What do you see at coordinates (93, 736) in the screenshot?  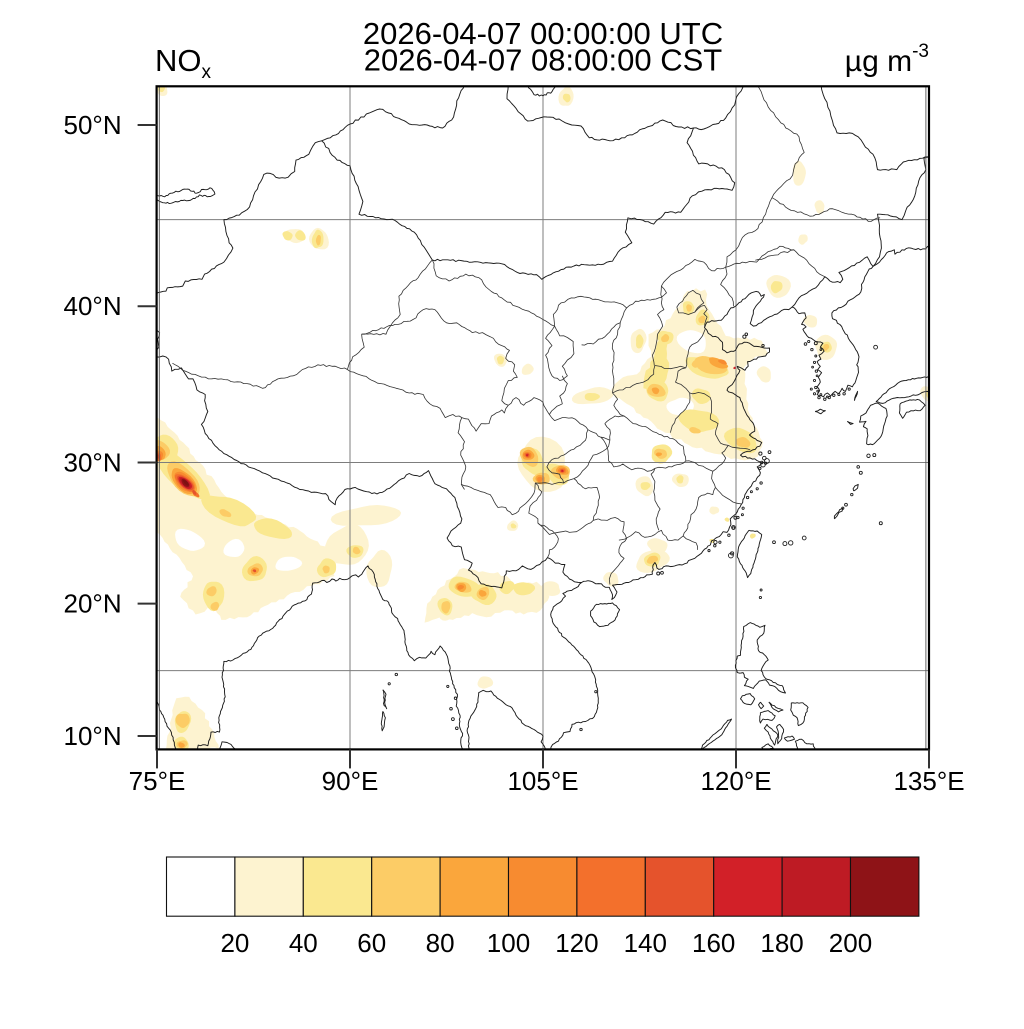 I see `svg-text: 10°N` at bounding box center [93, 736].